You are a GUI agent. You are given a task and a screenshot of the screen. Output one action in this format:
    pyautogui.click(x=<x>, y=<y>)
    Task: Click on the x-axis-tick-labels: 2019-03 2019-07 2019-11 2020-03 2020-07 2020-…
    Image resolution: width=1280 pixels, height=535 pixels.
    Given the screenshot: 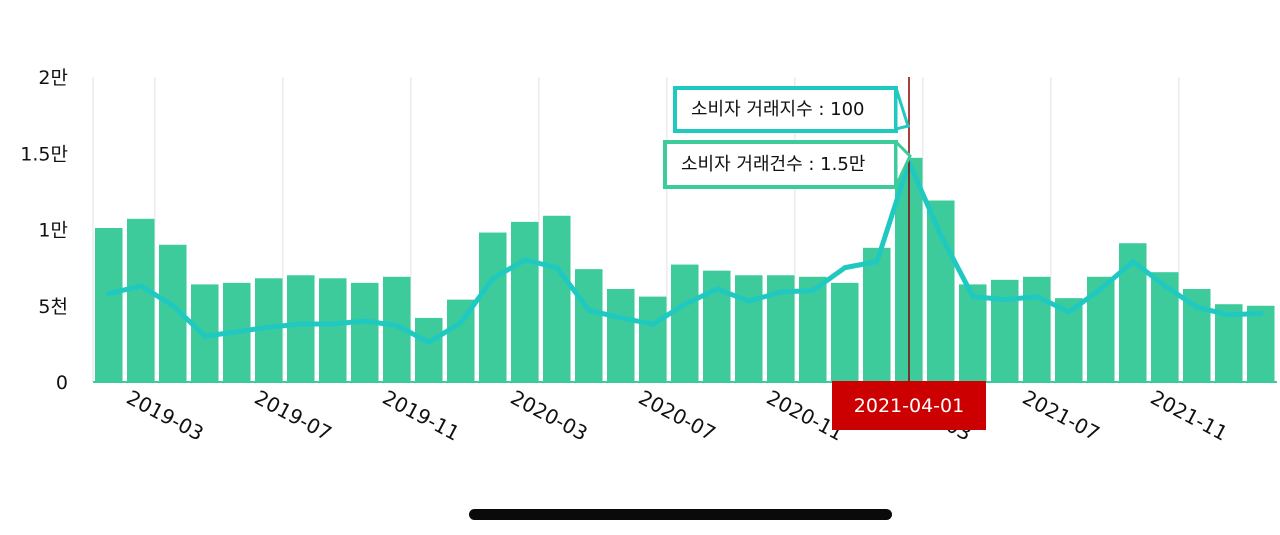 What is the action you would take?
    pyautogui.click(x=677, y=415)
    